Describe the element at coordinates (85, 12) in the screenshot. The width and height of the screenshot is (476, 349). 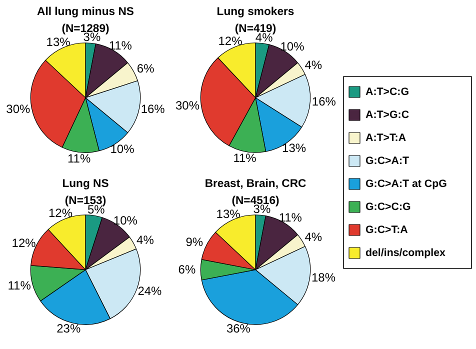
I see `chart-title: All lung minus NS` at that location.